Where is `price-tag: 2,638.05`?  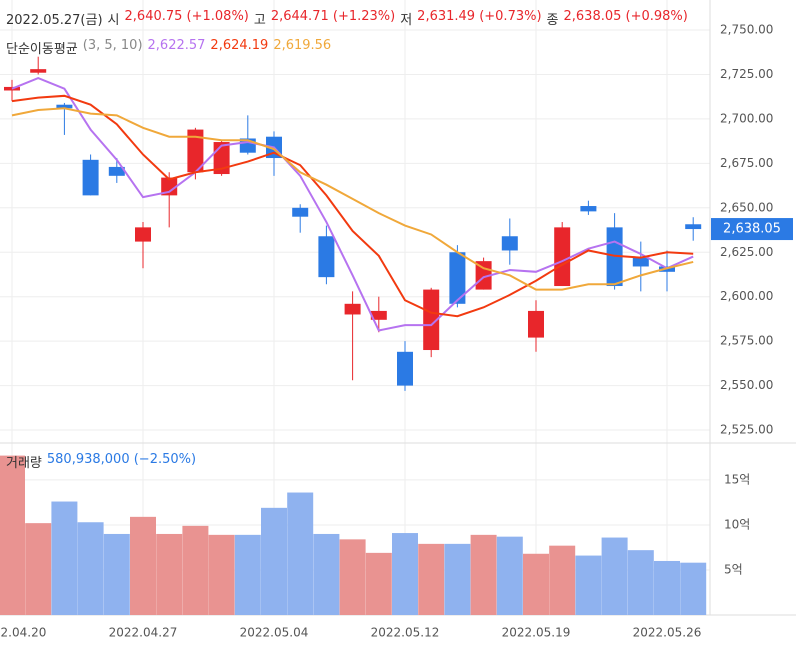
price-tag: 2,638.05 is located at coordinates (752, 229).